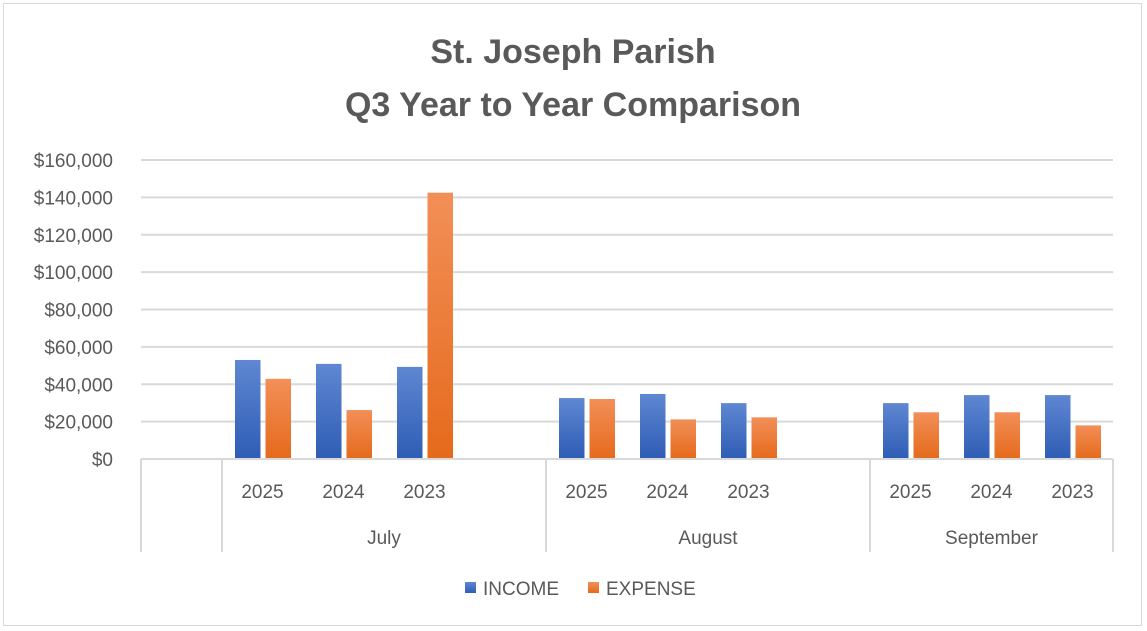 The width and height of the screenshot is (1147, 631). Describe the element at coordinates (248, 409) in the screenshot. I see `income-bar-july-2025` at that location.